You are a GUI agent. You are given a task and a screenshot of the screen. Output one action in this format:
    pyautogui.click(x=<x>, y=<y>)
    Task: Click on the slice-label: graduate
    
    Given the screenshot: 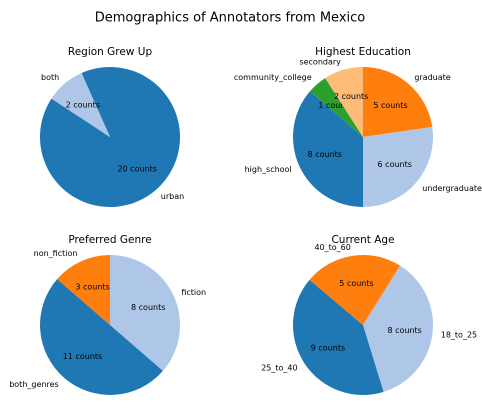 What is the action you would take?
    pyautogui.click(x=432, y=77)
    